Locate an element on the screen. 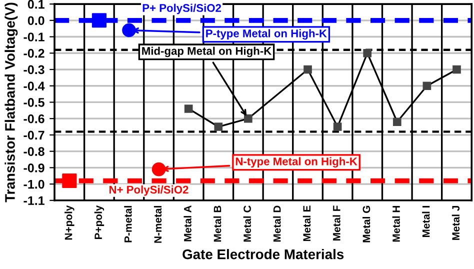 The height and width of the screenshot is (269, 474). x-axis-title: Gate Electrode Materials is located at coordinates (263, 254).